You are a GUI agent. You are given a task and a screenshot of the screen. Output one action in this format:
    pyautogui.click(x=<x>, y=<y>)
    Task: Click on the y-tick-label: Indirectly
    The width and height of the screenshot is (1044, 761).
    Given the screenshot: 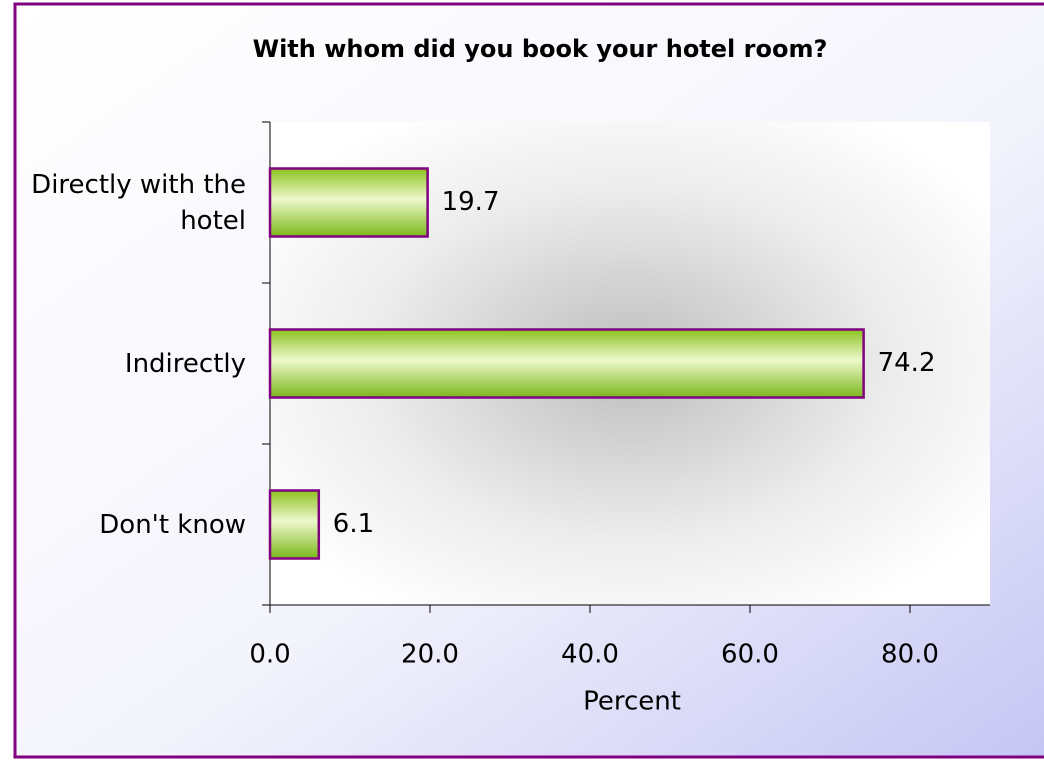 What is the action you would take?
    pyautogui.click(x=185, y=363)
    